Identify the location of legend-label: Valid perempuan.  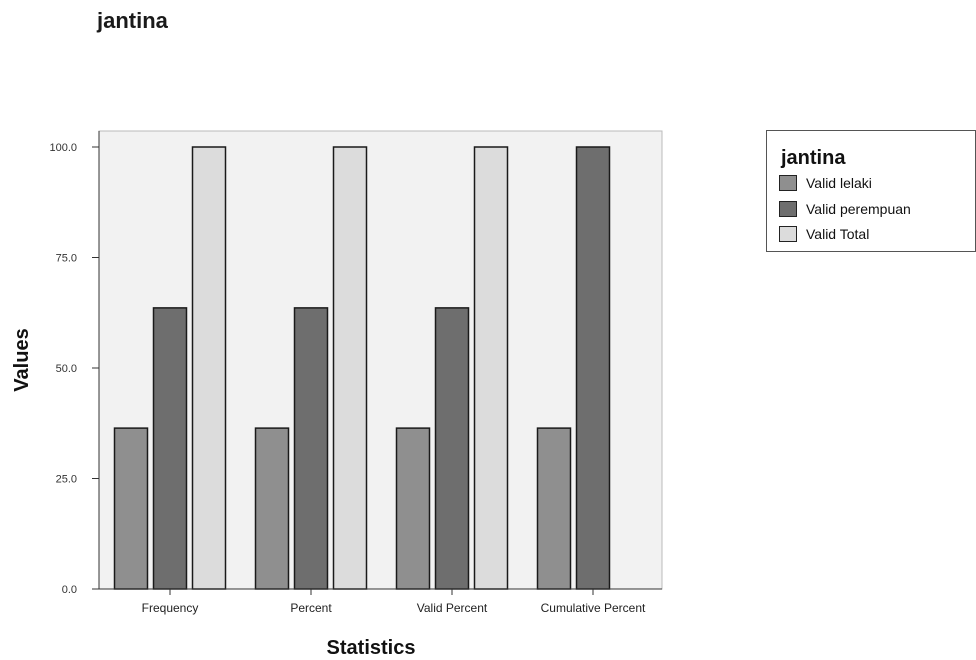
(858, 209).